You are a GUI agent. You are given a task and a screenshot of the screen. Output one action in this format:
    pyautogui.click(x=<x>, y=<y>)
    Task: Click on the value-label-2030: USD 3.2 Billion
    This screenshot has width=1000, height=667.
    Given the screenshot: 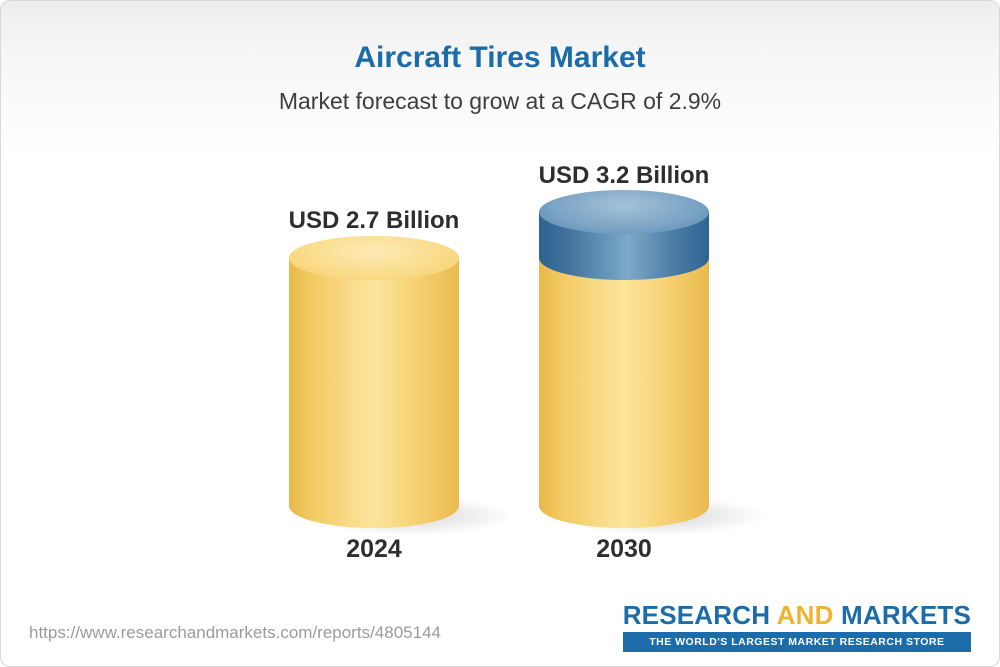 What is the action you would take?
    pyautogui.click(x=624, y=175)
    